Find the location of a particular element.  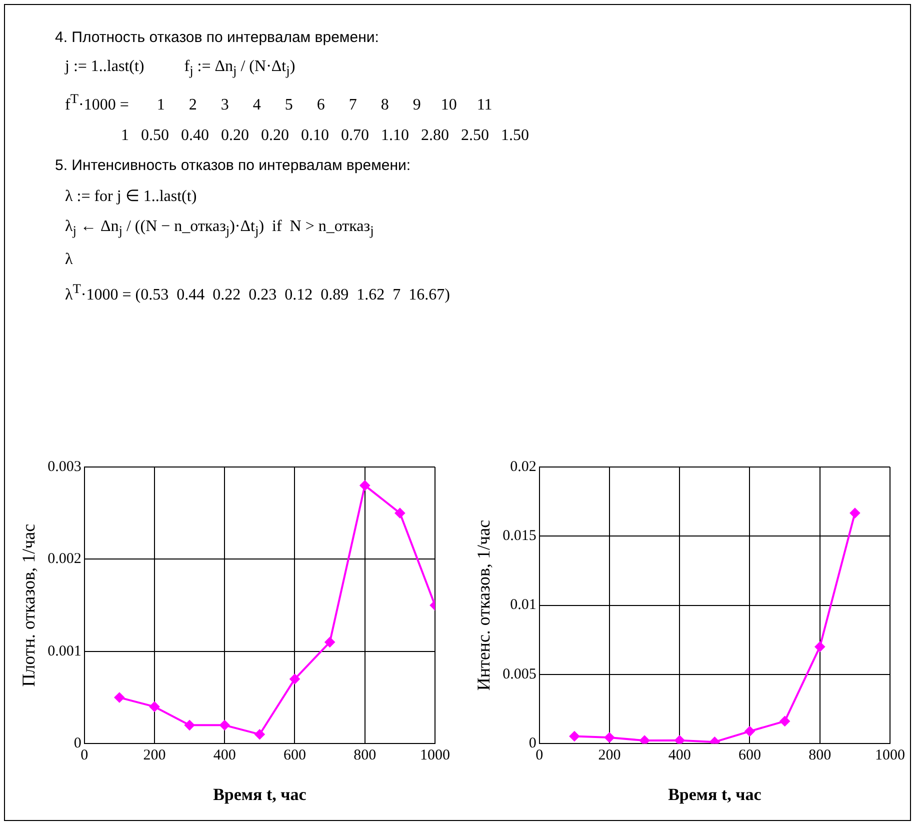

text: 5. Интенсивность отказов по интервалам времени: is located at coordinates (233, 165).